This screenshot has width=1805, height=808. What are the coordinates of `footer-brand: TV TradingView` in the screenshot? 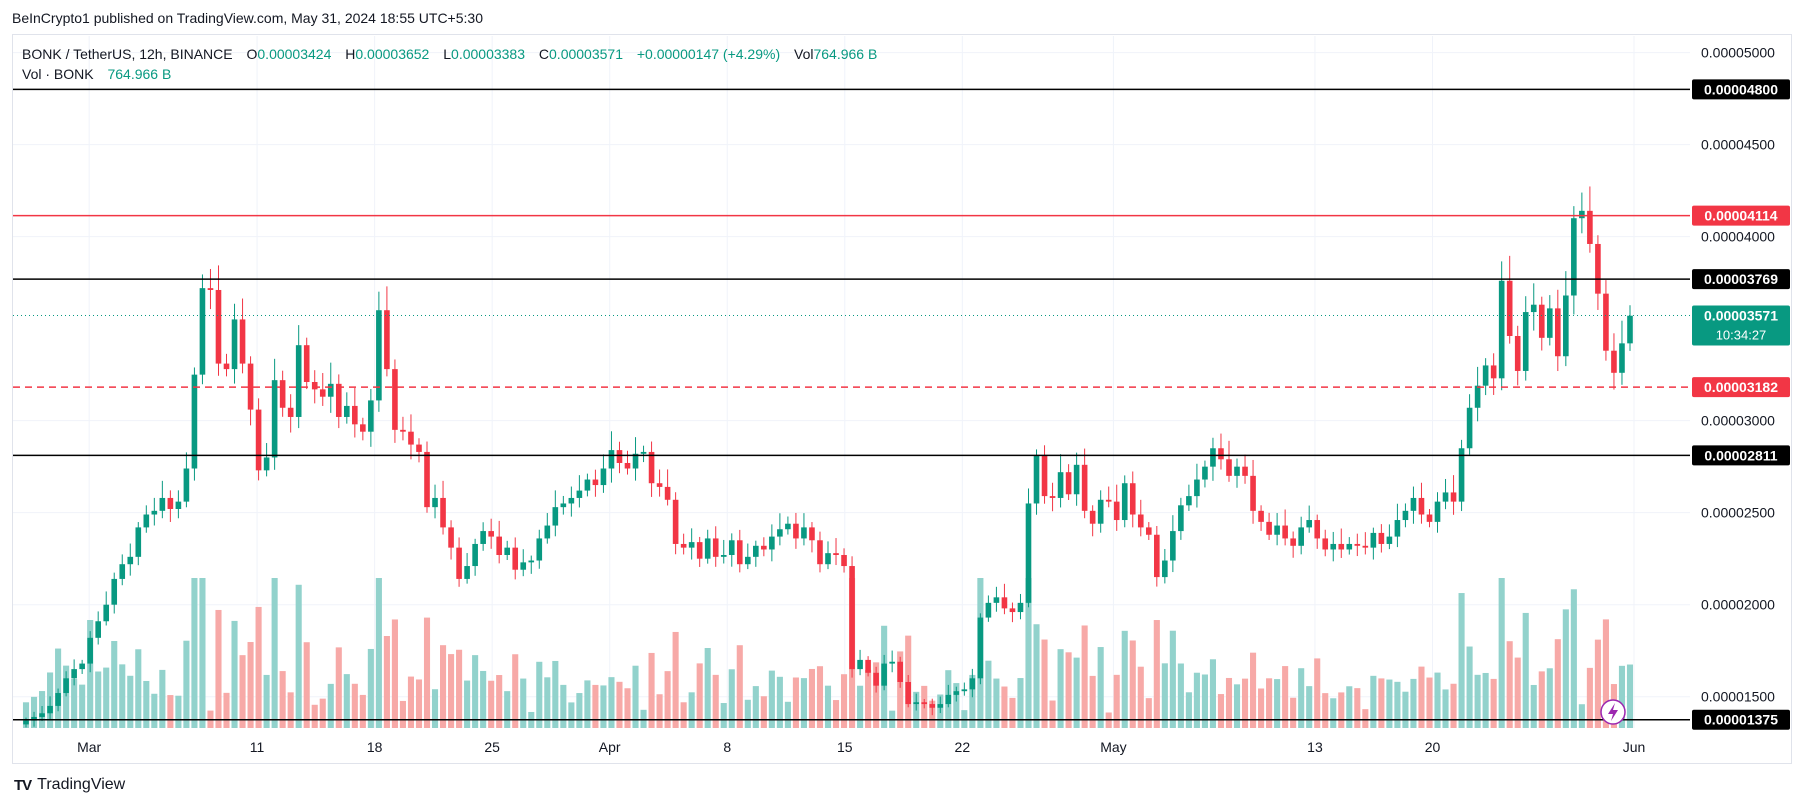 It's located at (69, 785).